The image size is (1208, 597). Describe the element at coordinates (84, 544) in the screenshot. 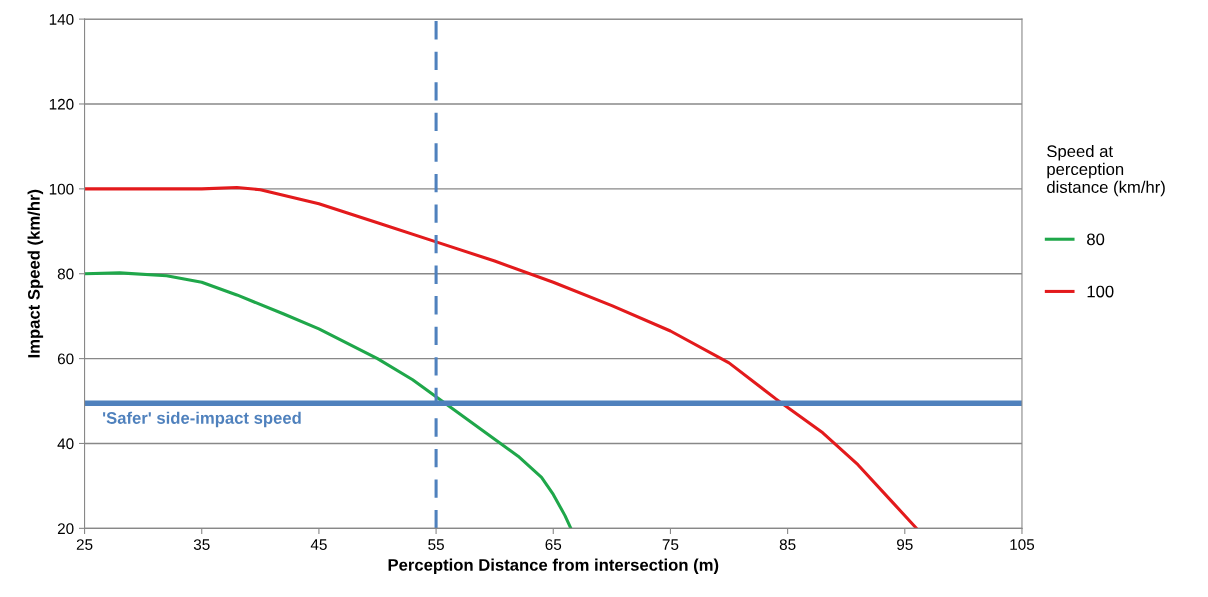

I see `x-tick-label: 25` at that location.